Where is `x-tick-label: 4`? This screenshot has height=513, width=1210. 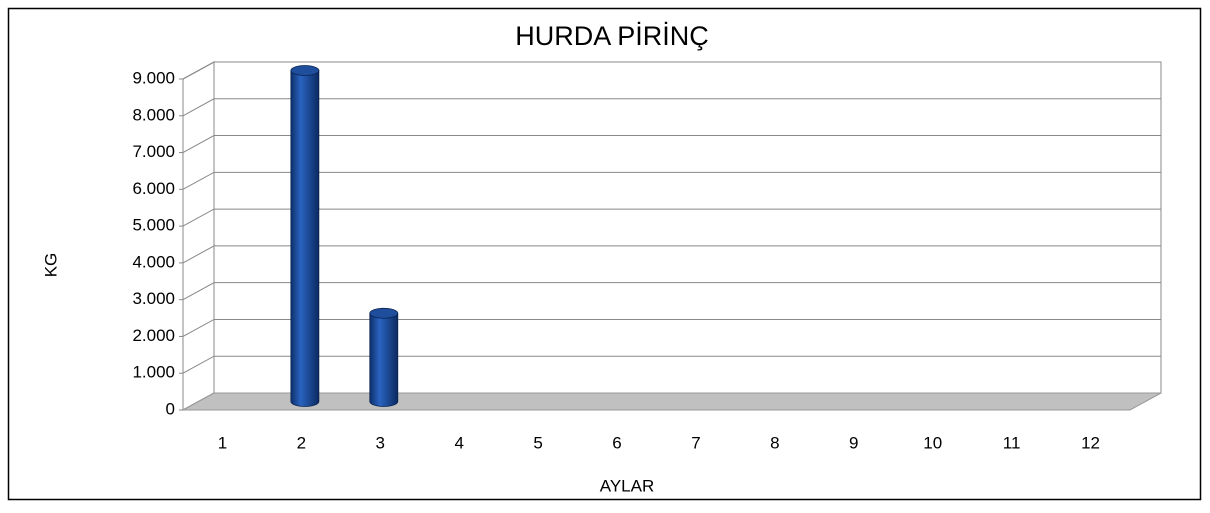 x-tick-label: 4 is located at coordinates (458, 442).